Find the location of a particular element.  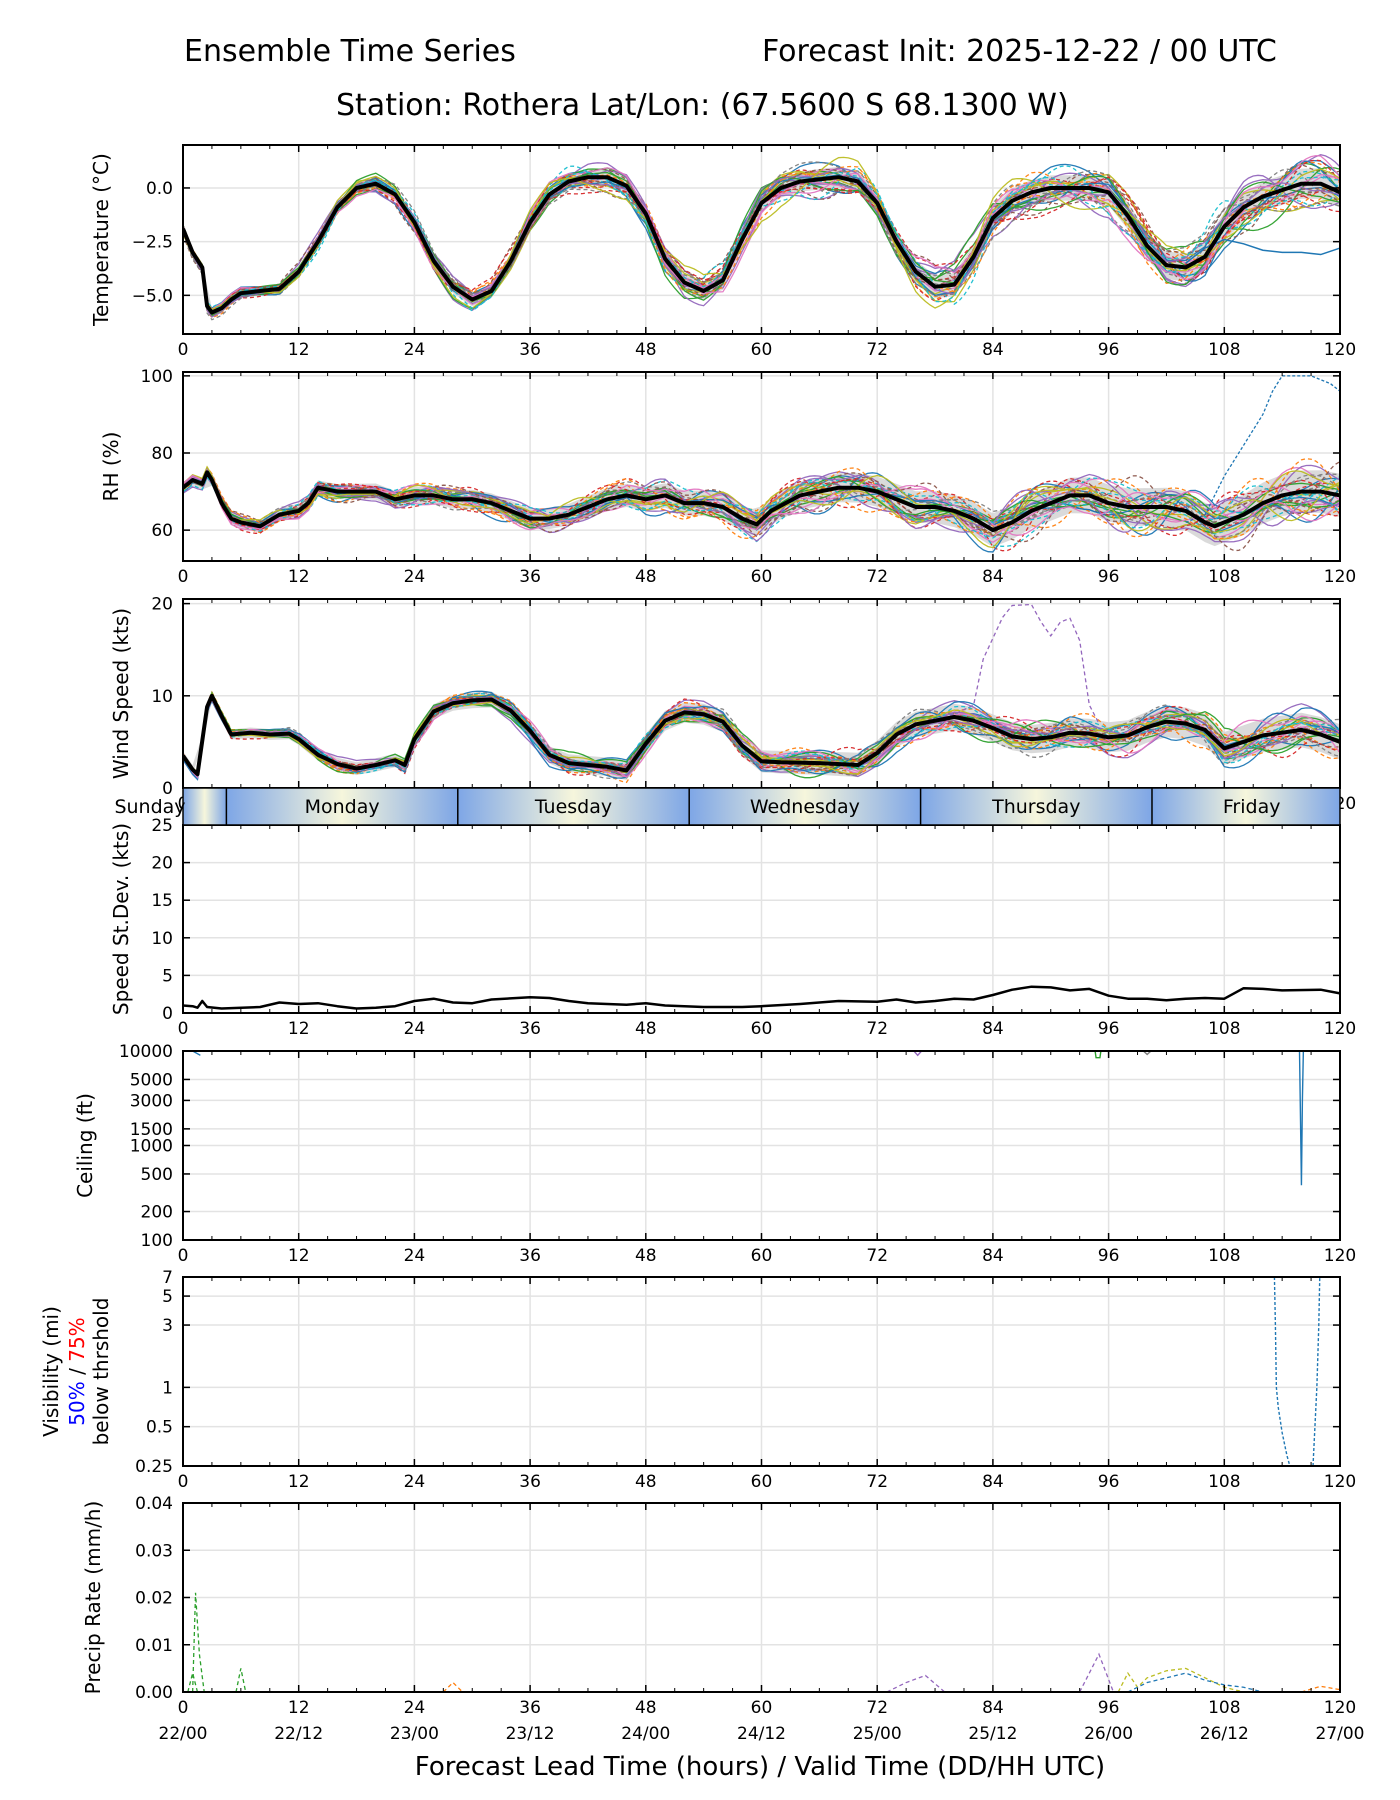

y-tick-label: −5.0 is located at coordinates (152, 296).